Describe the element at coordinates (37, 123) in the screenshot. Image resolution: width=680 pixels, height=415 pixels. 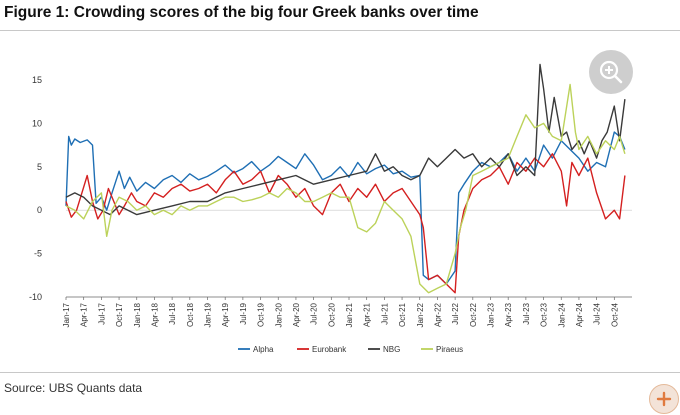
I see `y-tick-label: 10` at that location.